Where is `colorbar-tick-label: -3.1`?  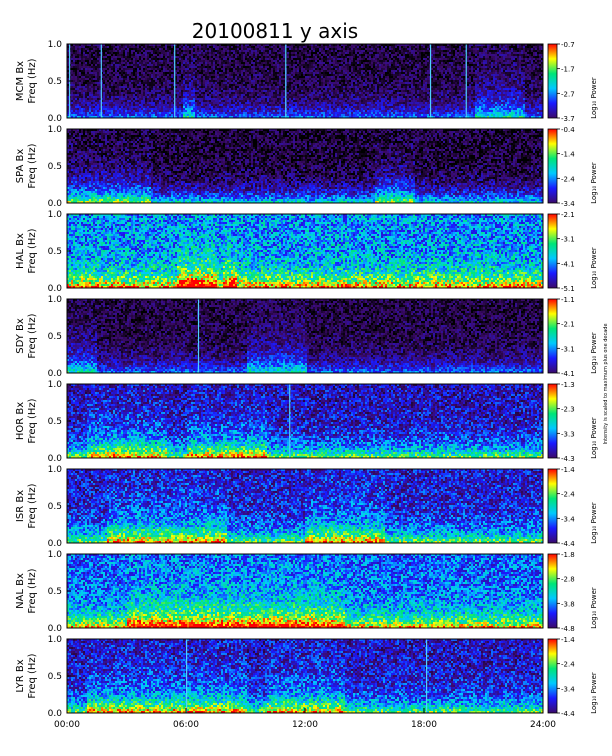
colorbar-tick-label: -3.1 is located at coordinates (568, 349).